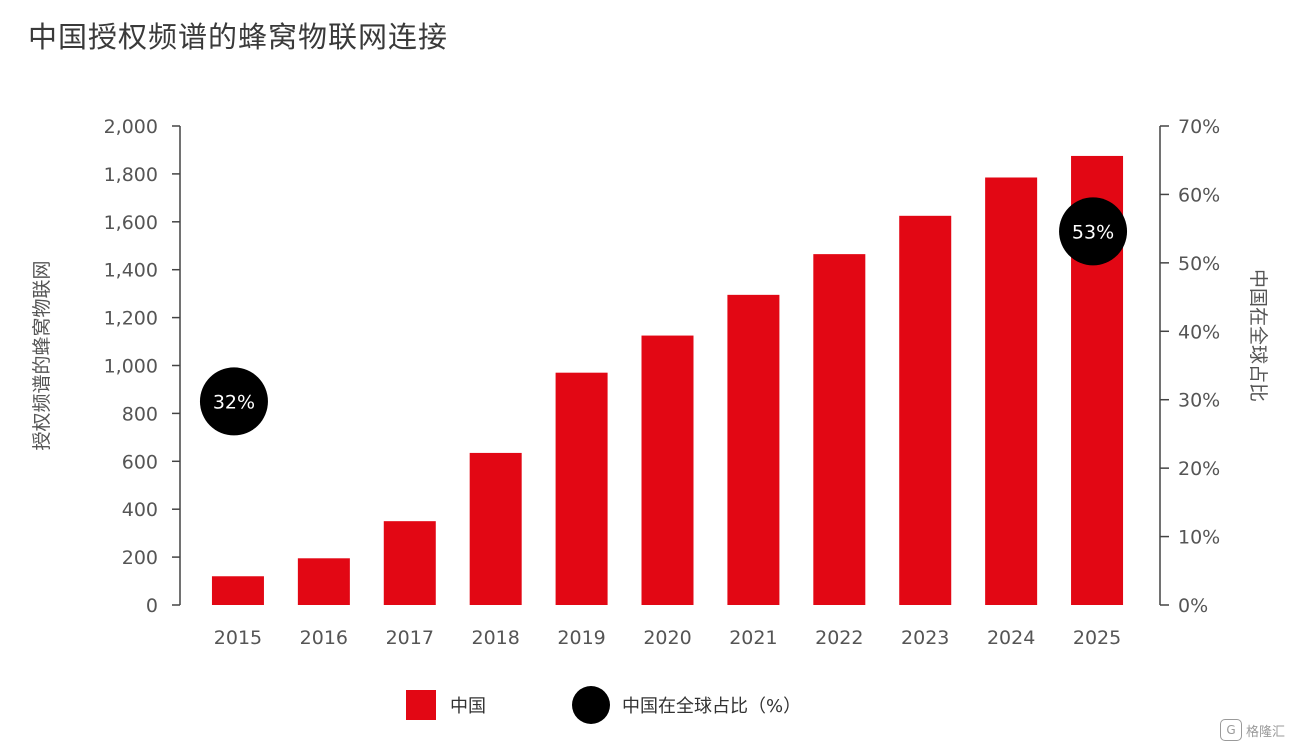  What do you see at coordinates (581, 488) in the screenshot?
I see `bar-2019` at bounding box center [581, 488].